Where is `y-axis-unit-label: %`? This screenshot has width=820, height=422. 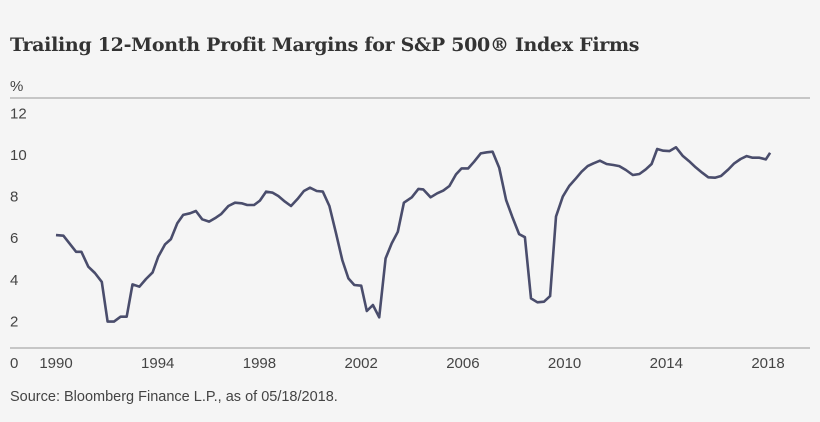
y-axis-unit-label: % is located at coordinates (16, 86).